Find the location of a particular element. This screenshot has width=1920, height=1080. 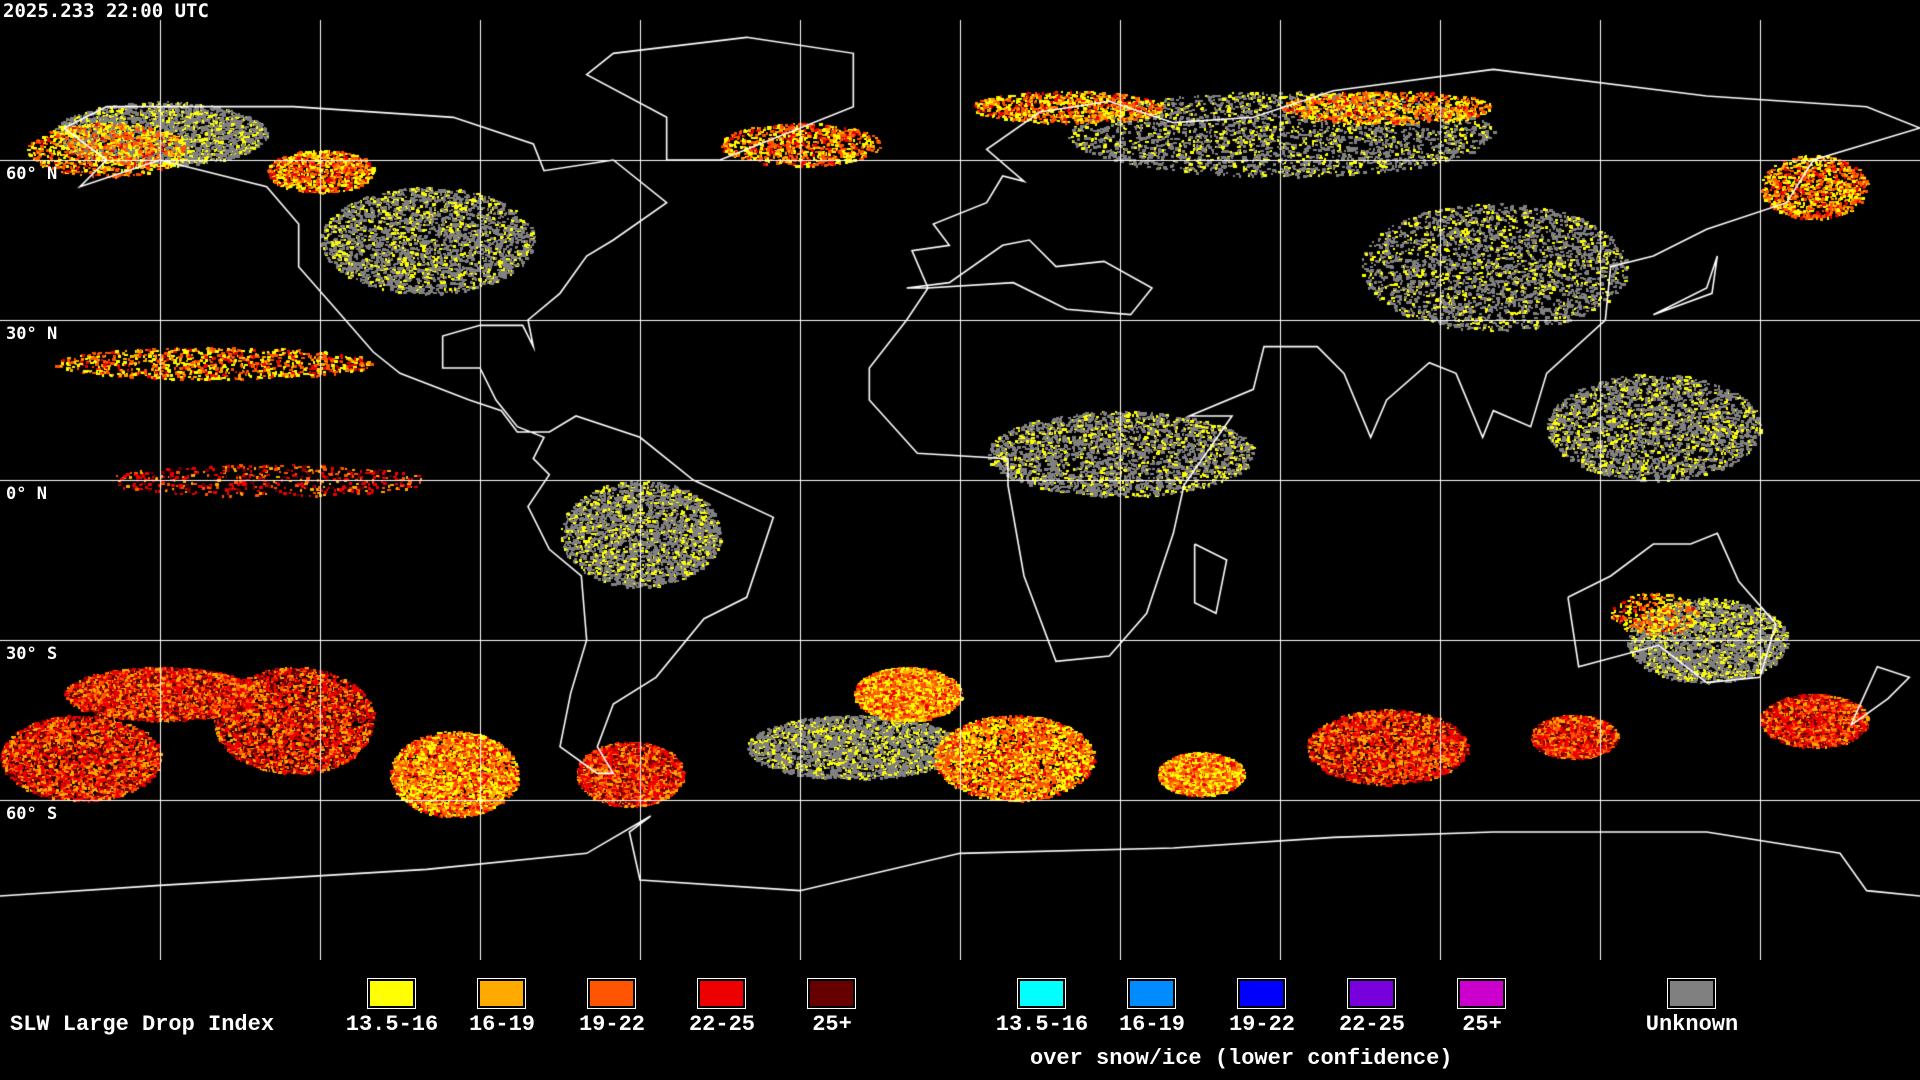

legend-label-primary-1: 16-19 is located at coordinates (501, 1024).